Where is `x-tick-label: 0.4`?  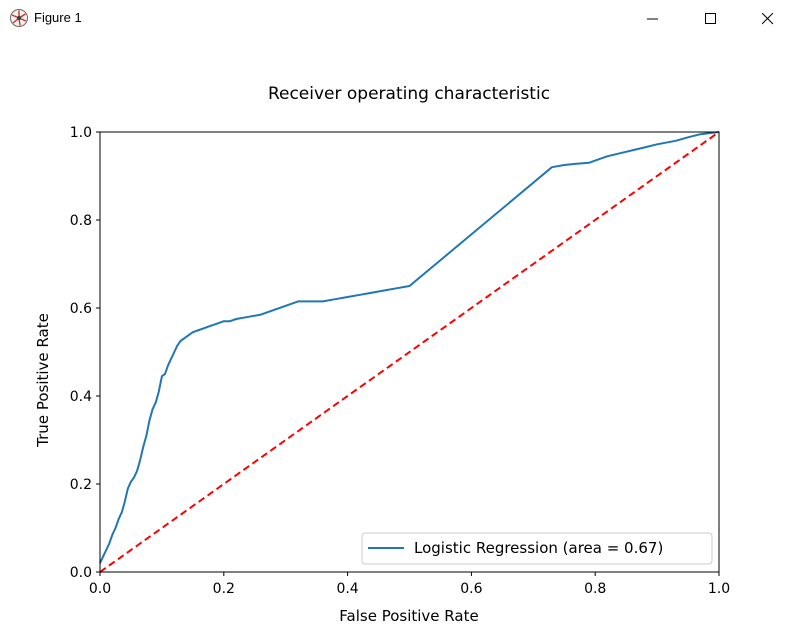 x-tick-label: 0.4 is located at coordinates (347, 589).